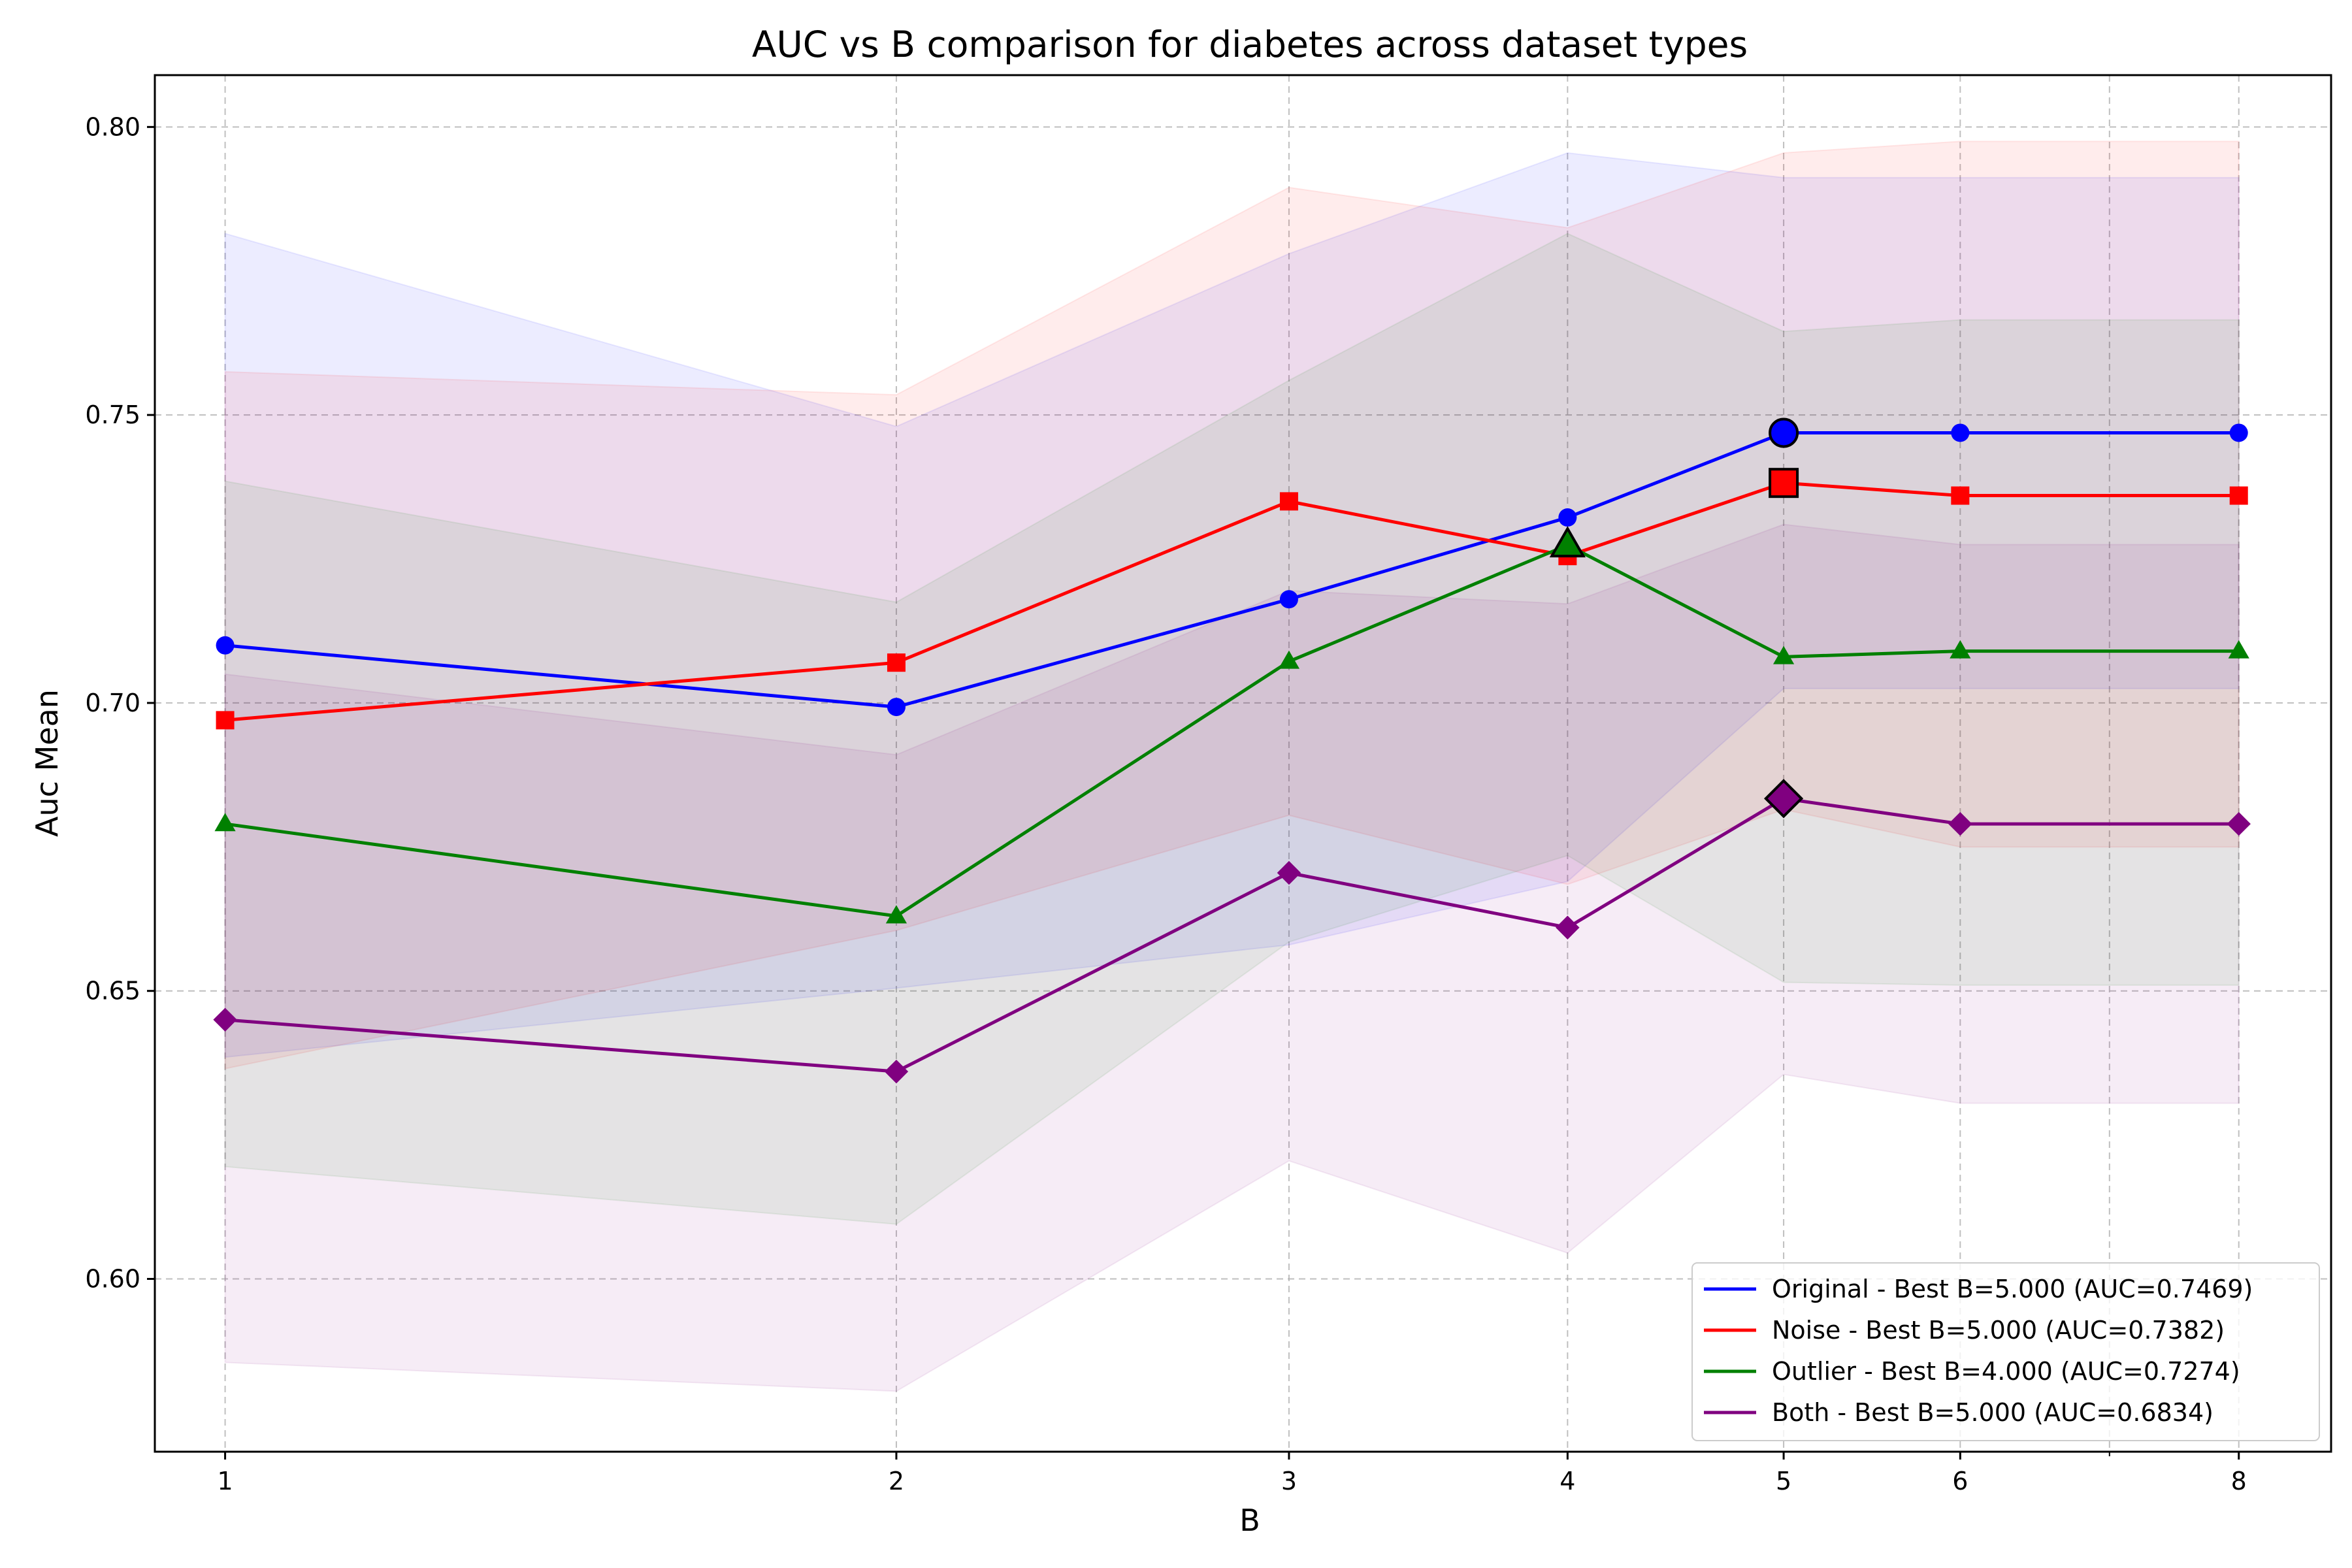 The width and height of the screenshot is (2352, 1568). What do you see at coordinates (1783, 1481) in the screenshot?
I see `x-tick-label: 5` at bounding box center [1783, 1481].